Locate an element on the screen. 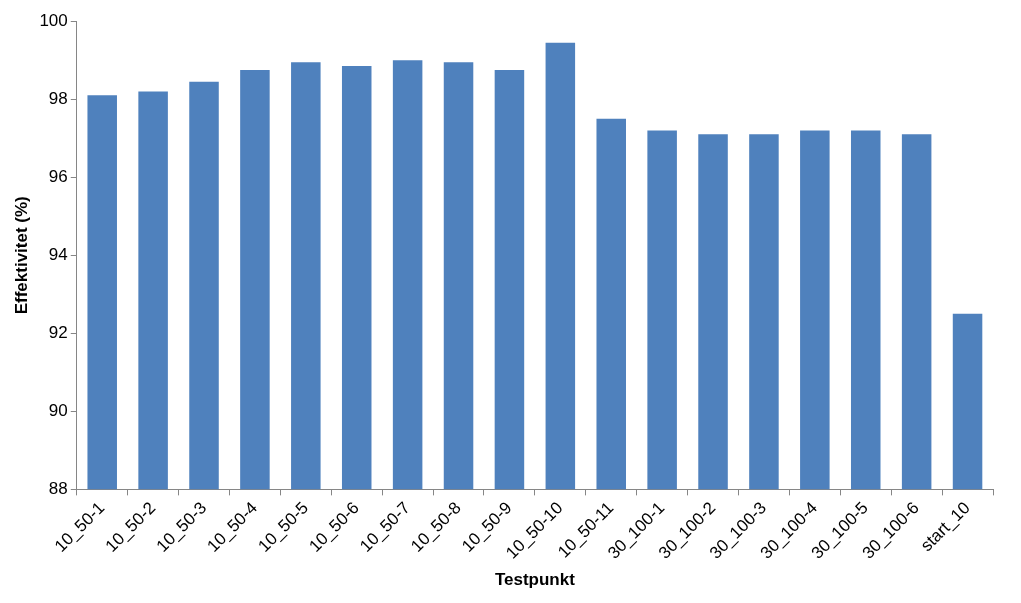 This screenshot has width=1021, height=603. y-tick-label: 92 is located at coordinates (58, 332).